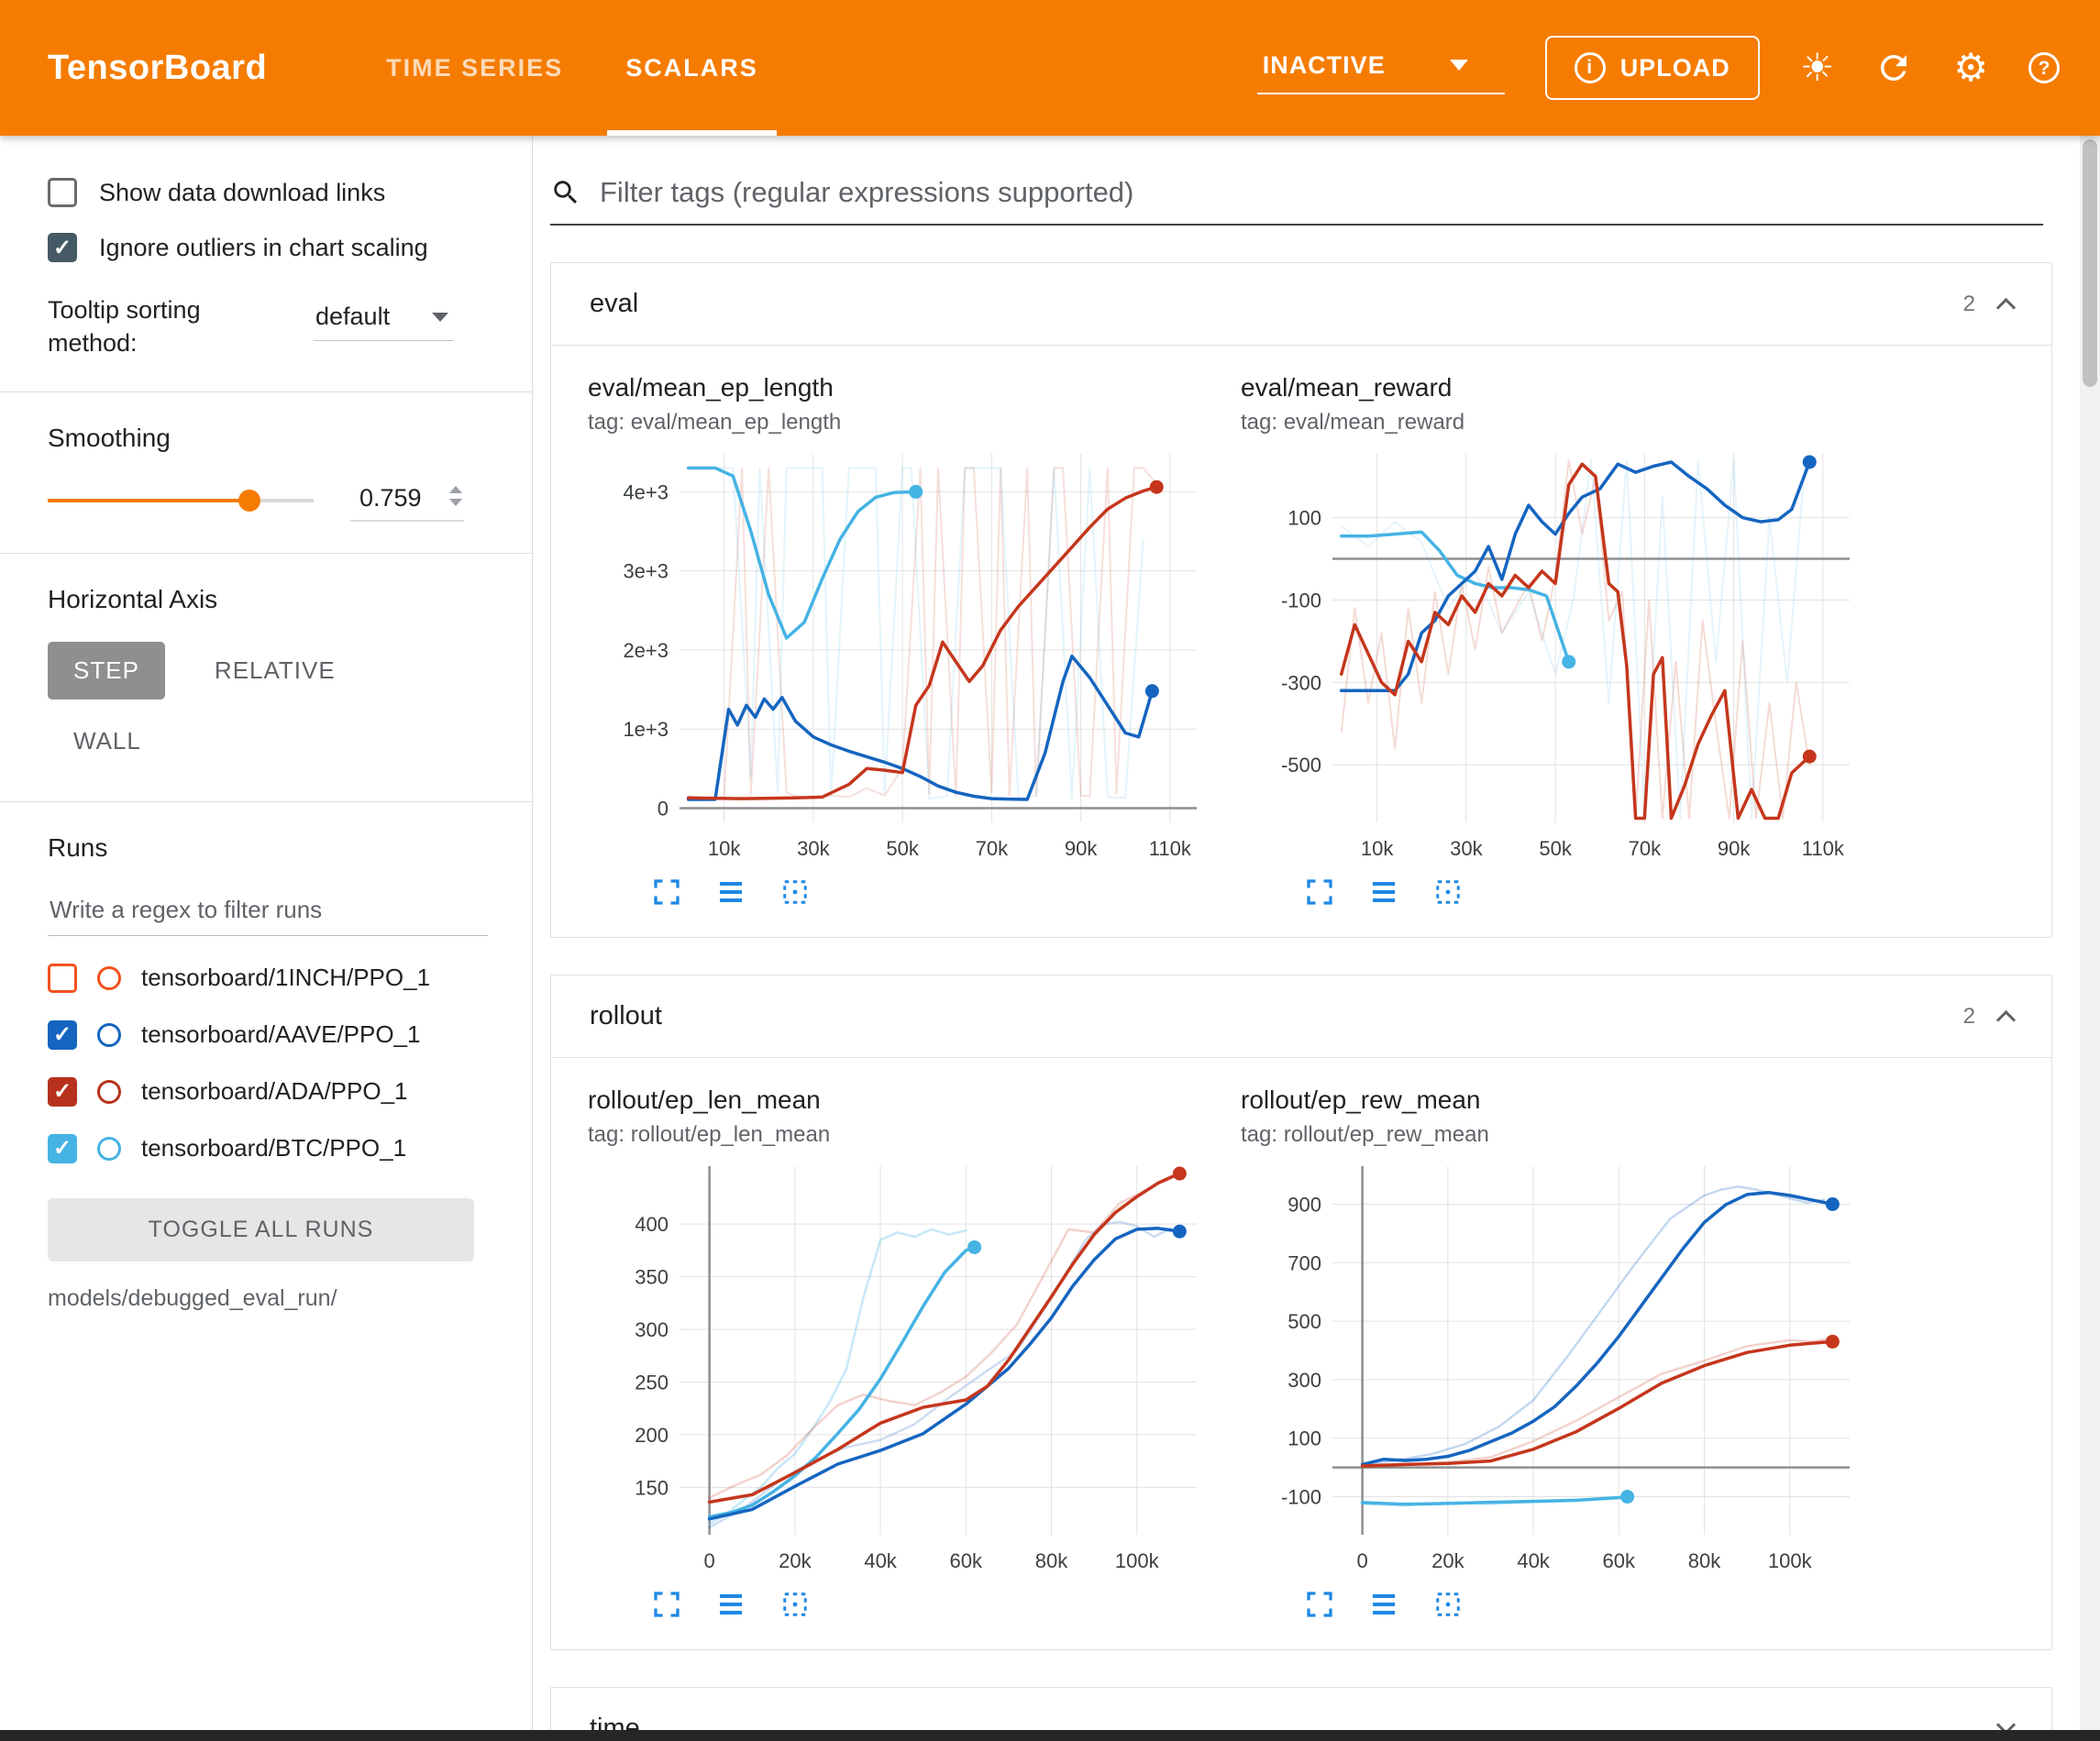 Image resolution: width=2100 pixels, height=1741 pixels. What do you see at coordinates (1324, 65) in the screenshot?
I see `status-dropdown-value: INACTIVE` at bounding box center [1324, 65].